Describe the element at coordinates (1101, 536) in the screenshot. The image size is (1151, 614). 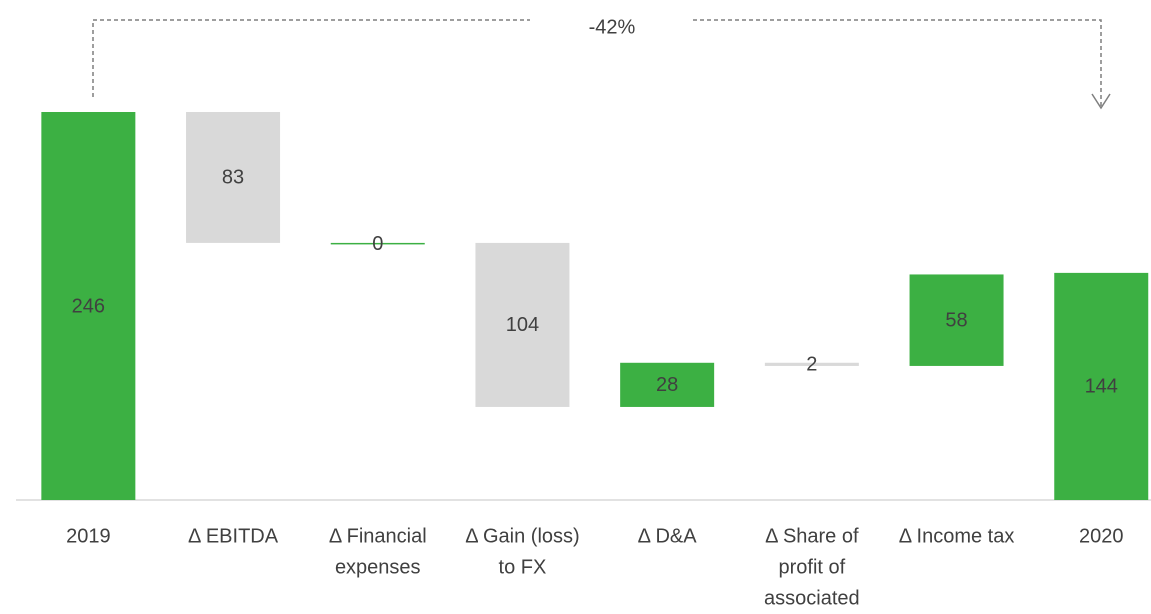
I see `x-tick-label: 2020` at that location.